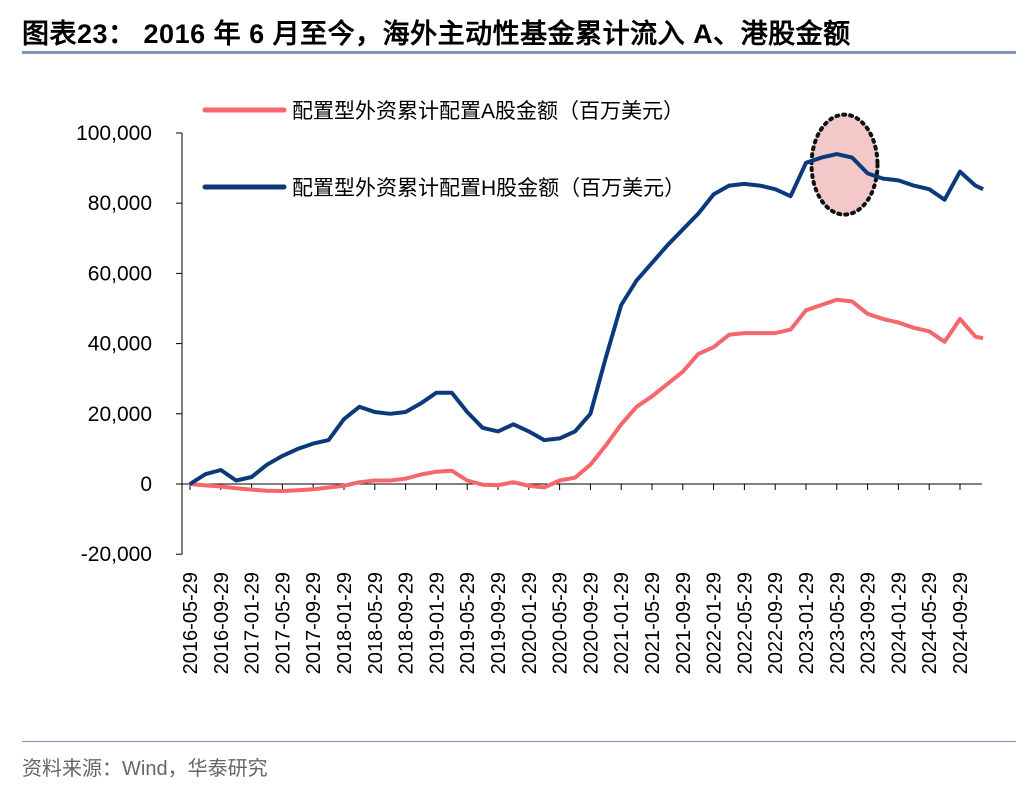 Image resolution: width=1036 pixels, height=792 pixels. What do you see at coordinates (899, 623) in the screenshot?
I see `x-tick-label: 2024-01-29` at bounding box center [899, 623].